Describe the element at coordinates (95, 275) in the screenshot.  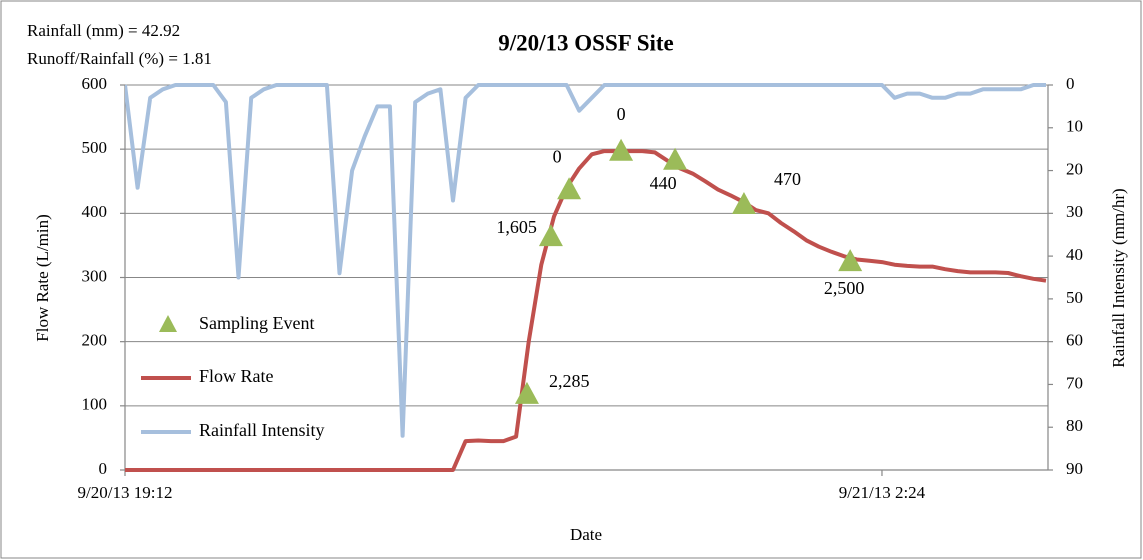
I see `y-tick-label: 300` at that location.